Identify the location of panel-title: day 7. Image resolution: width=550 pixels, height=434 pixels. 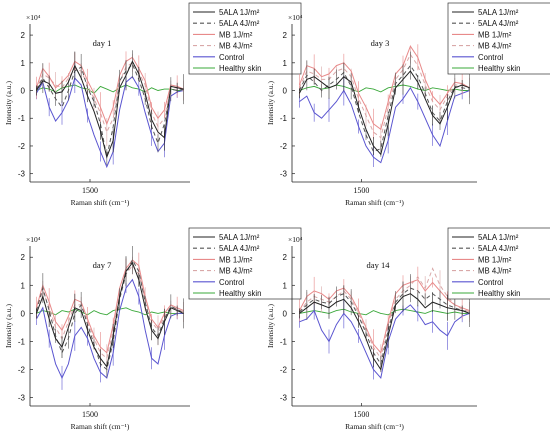
(102, 265).